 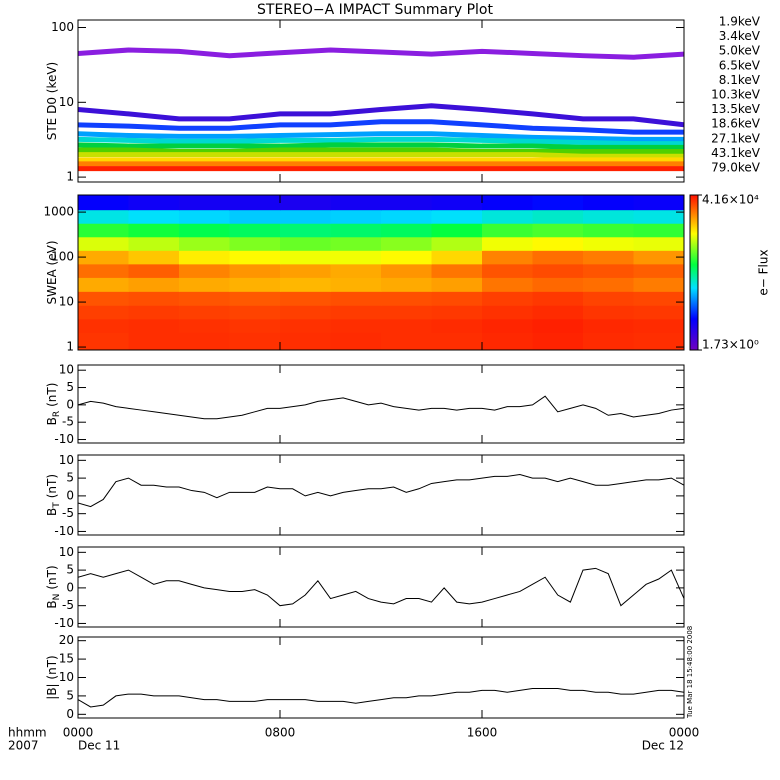 What do you see at coordinates (78, 733) in the screenshot?
I see `x-tick-label: 0000` at bounding box center [78, 733].